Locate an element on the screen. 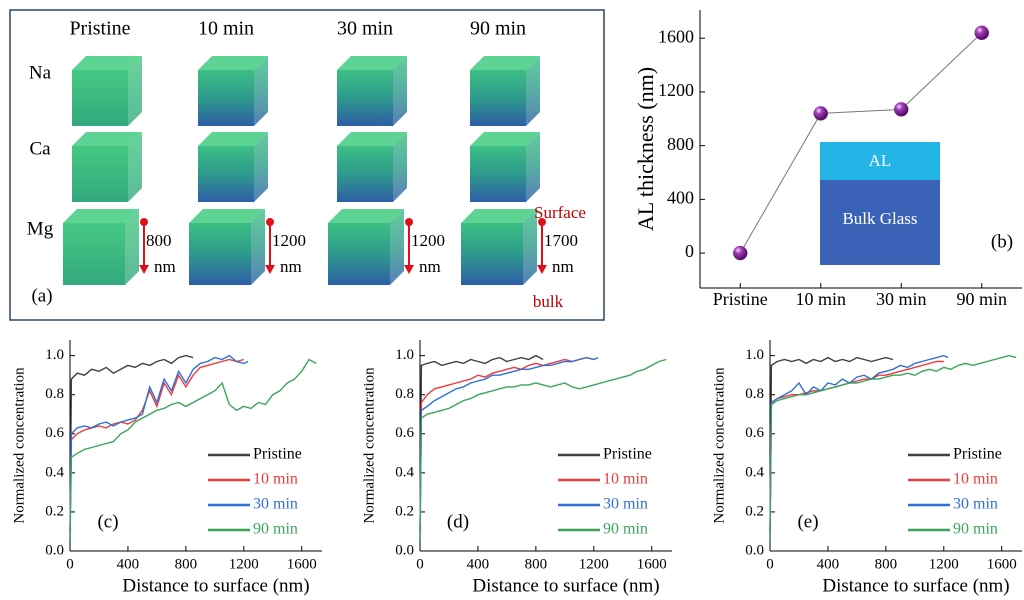  panel-label: (d) is located at coordinates (458, 521).